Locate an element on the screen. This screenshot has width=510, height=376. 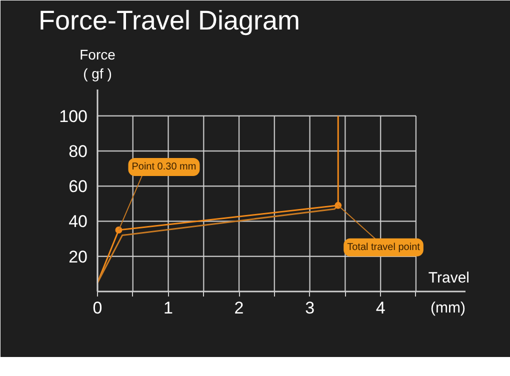
y-axis-title: Force ( gf ) is located at coordinates (98, 64).